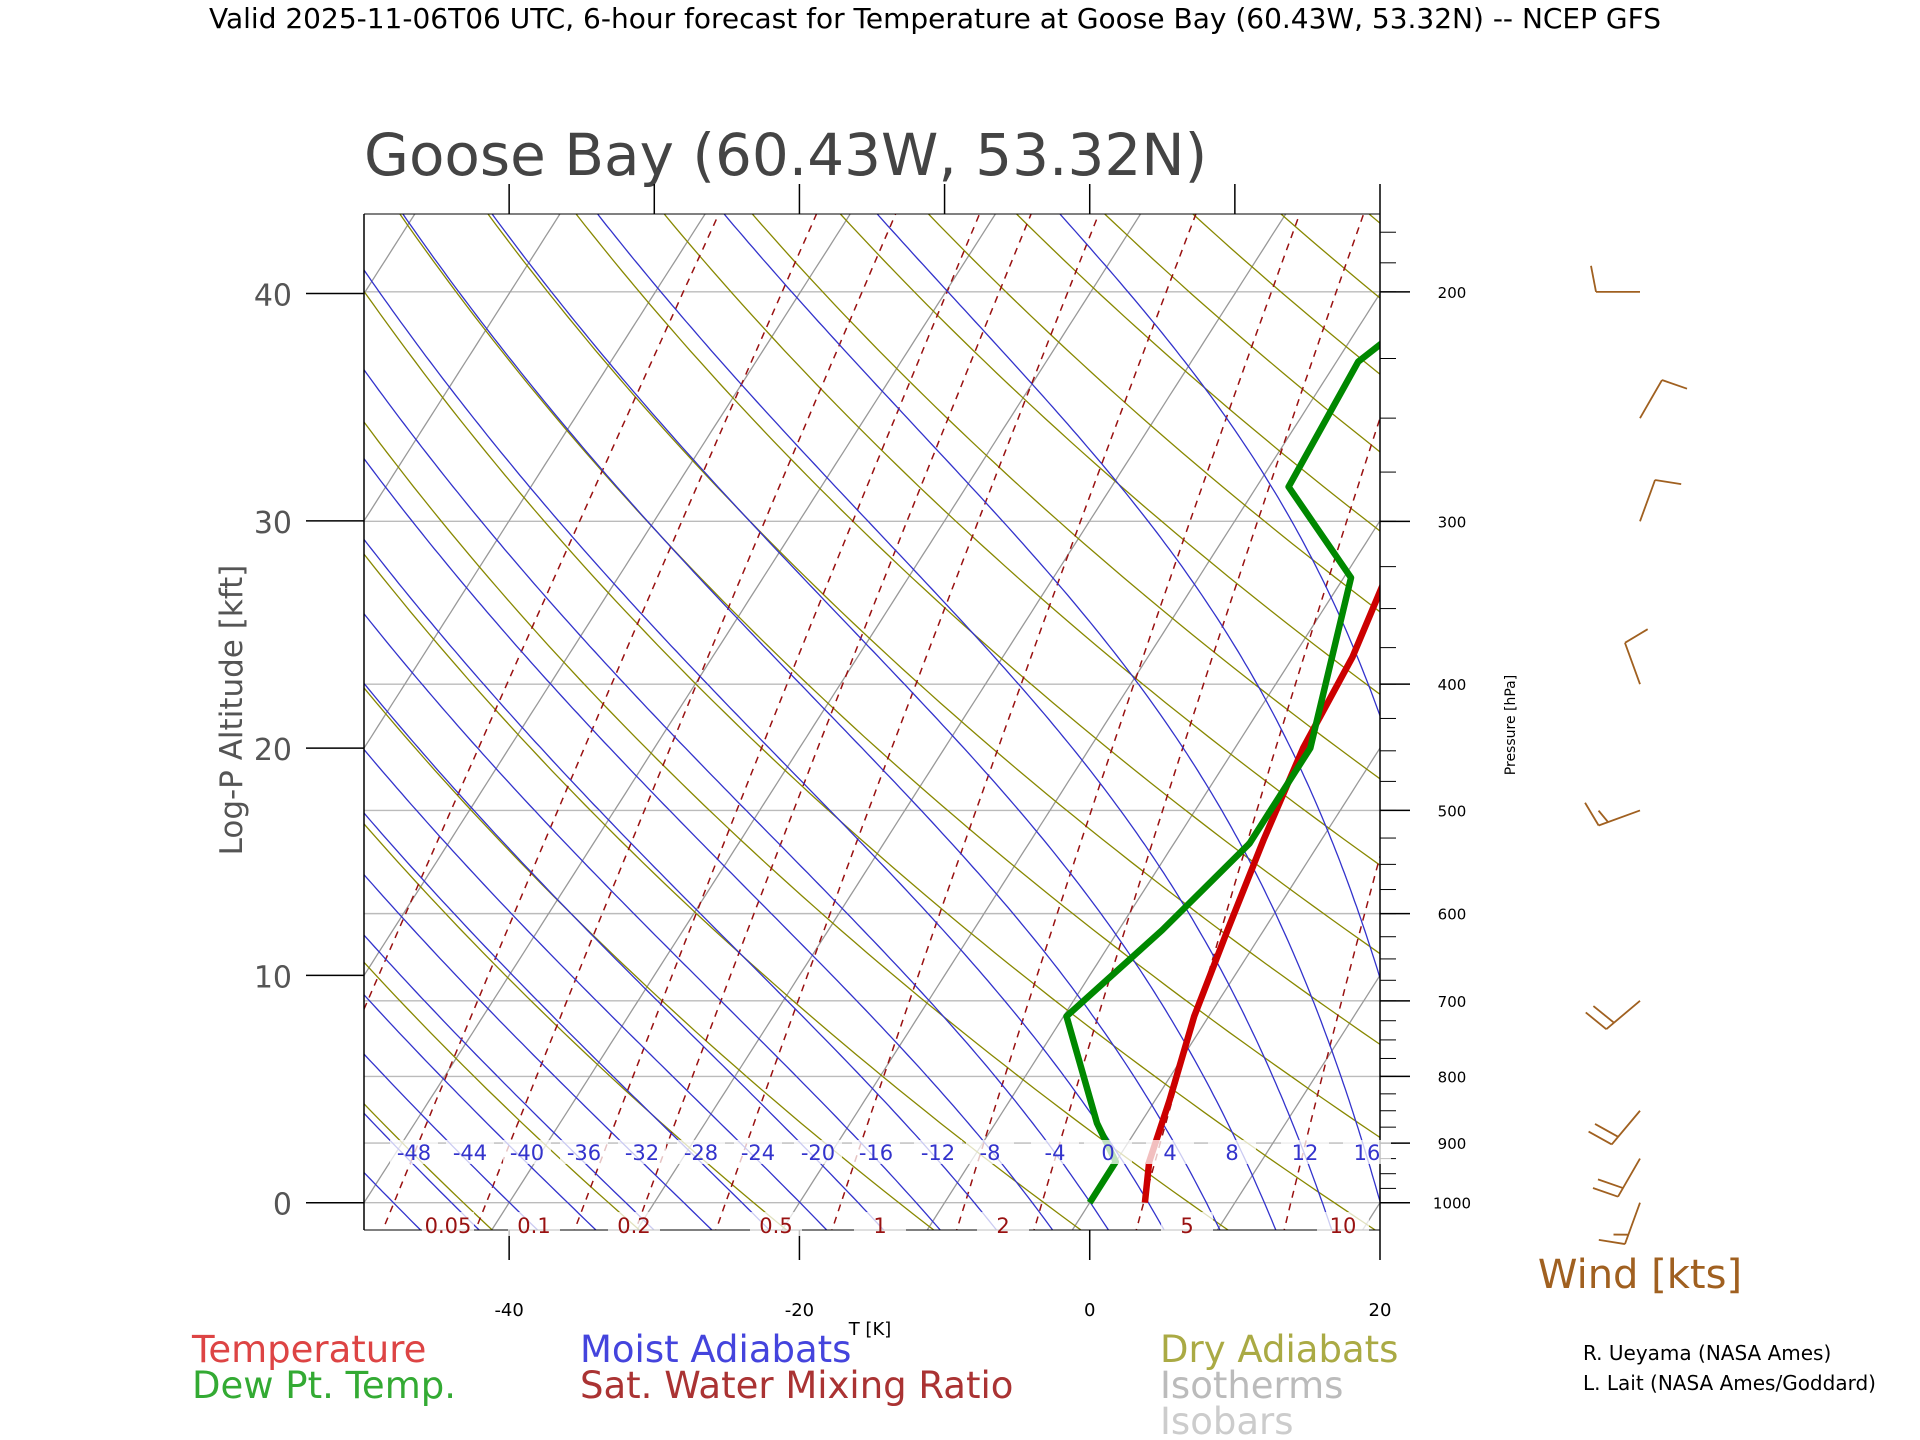 This screenshot has width=1920, height=1440. I want to click on mixing-ratio-label: 0.5, so click(775, 1226).